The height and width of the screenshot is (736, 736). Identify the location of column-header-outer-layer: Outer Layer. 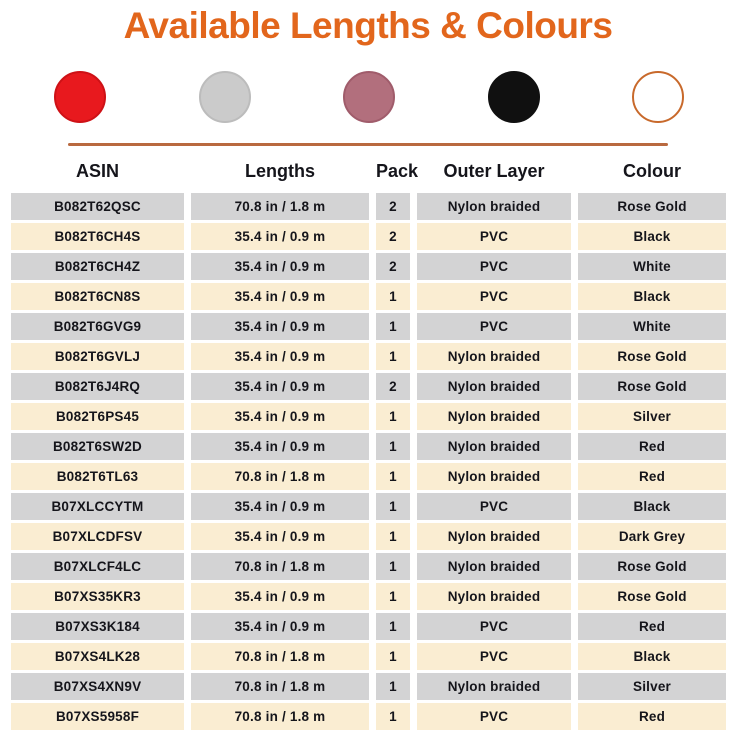
(494, 170).